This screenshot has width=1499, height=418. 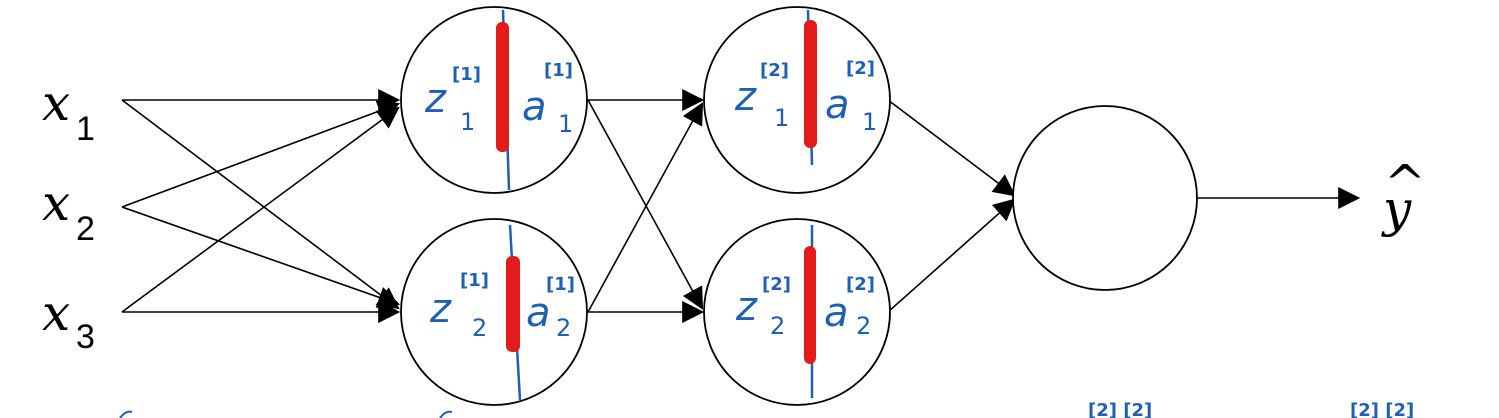 I want to click on input-x1-index: 1, so click(x=85, y=129).